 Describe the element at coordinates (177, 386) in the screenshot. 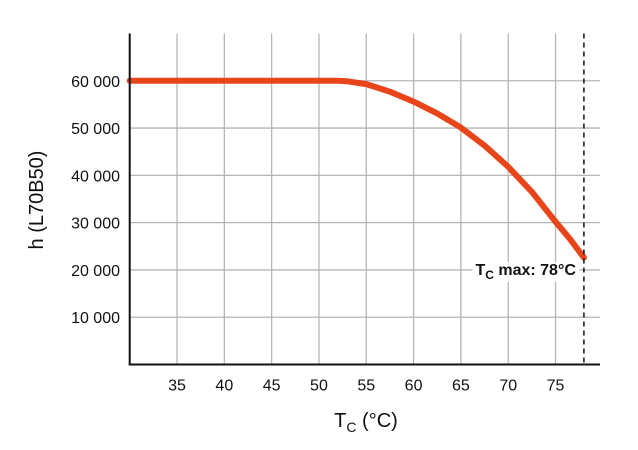

I see `x-tick-label: 35` at that location.